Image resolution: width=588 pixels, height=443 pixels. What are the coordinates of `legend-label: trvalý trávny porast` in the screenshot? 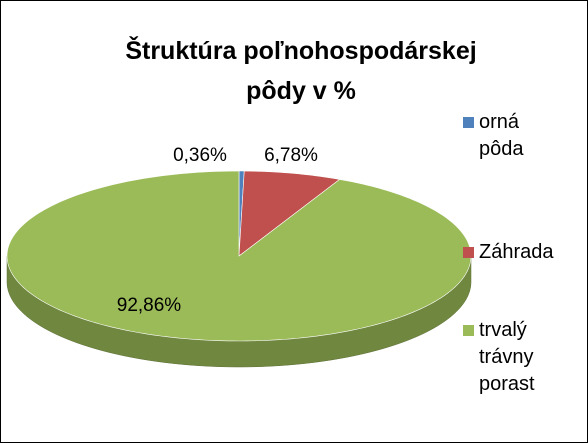 It's located at (507, 357).